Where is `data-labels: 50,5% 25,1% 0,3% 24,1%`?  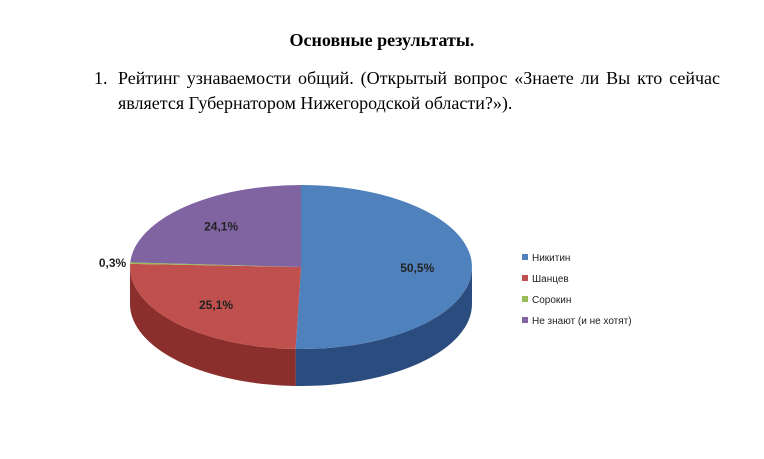 data-labels: 50,5% 25,1% 0,3% 24,1% is located at coordinates (267, 265).